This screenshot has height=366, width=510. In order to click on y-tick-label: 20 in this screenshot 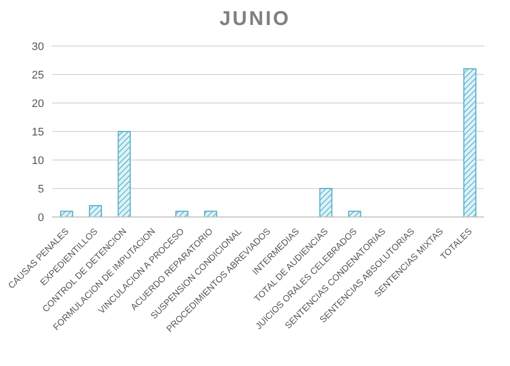, I will do `click(38, 104)`.